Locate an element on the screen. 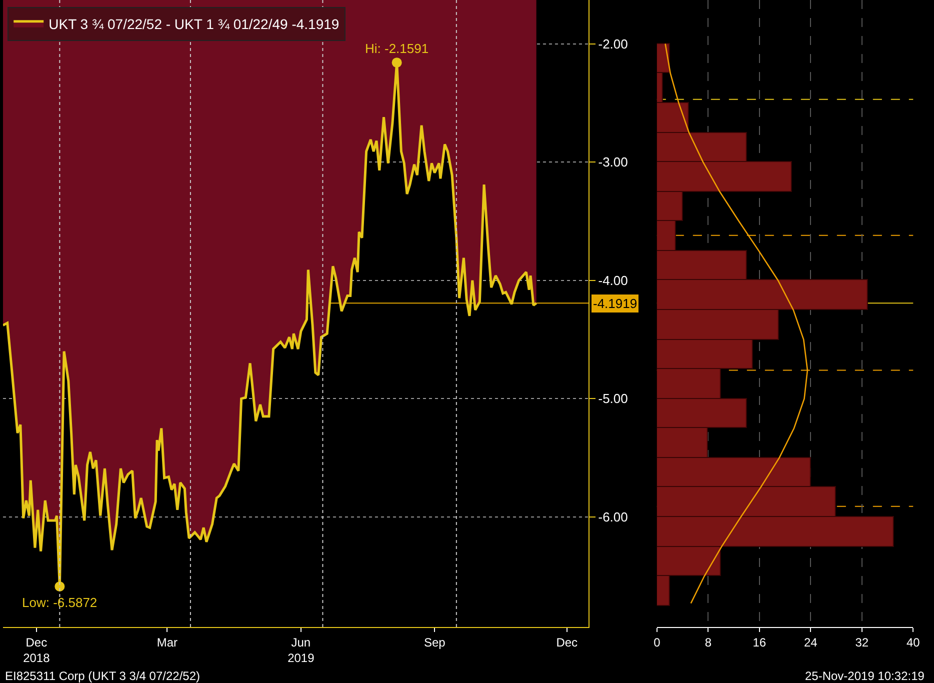  annotation: Low: -6.5872 is located at coordinates (60, 602).